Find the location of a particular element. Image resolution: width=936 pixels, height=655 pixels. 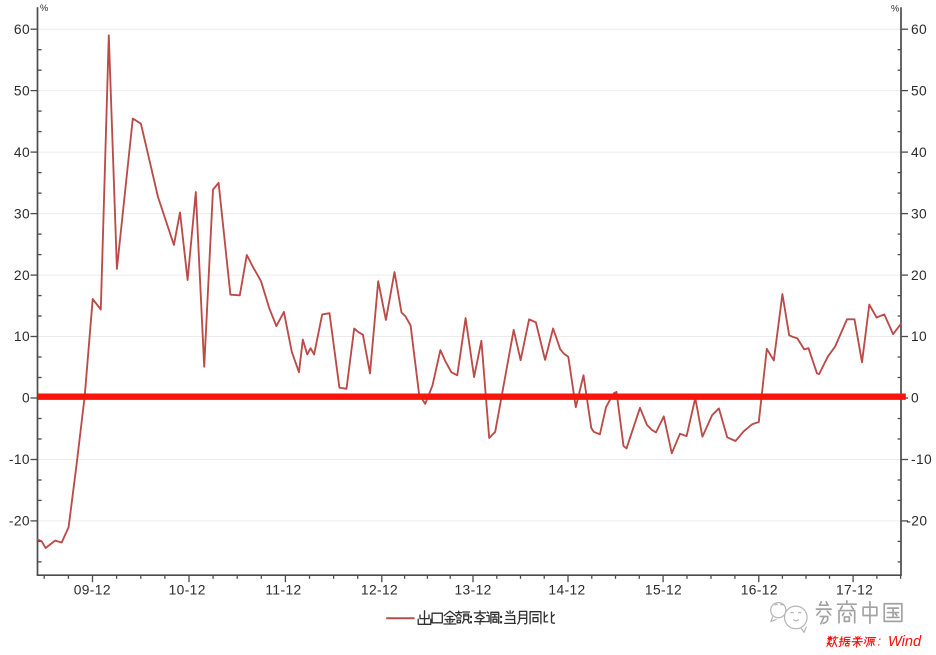

svg-text: 12-12 is located at coordinates (379, 590).